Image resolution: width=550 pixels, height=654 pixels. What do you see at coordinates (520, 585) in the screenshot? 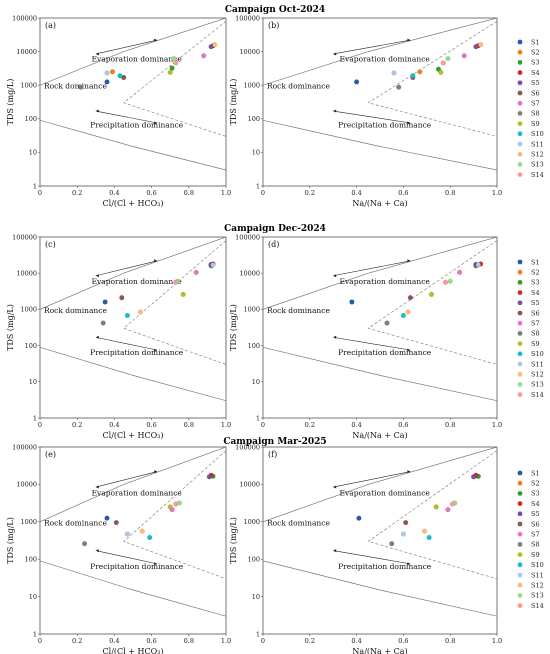
I see `legend-swatch-s12` at bounding box center [520, 585].